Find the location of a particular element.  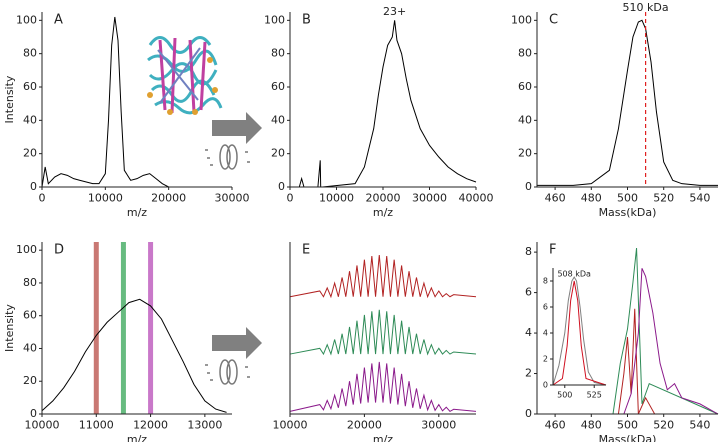

panel-label: F is located at coordinates (552, 250).